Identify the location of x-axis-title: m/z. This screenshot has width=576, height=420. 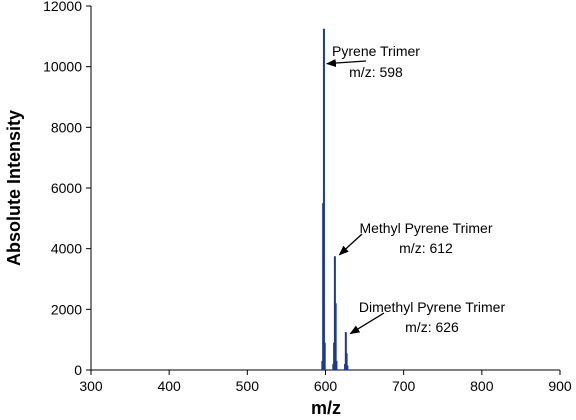
(326, 408).